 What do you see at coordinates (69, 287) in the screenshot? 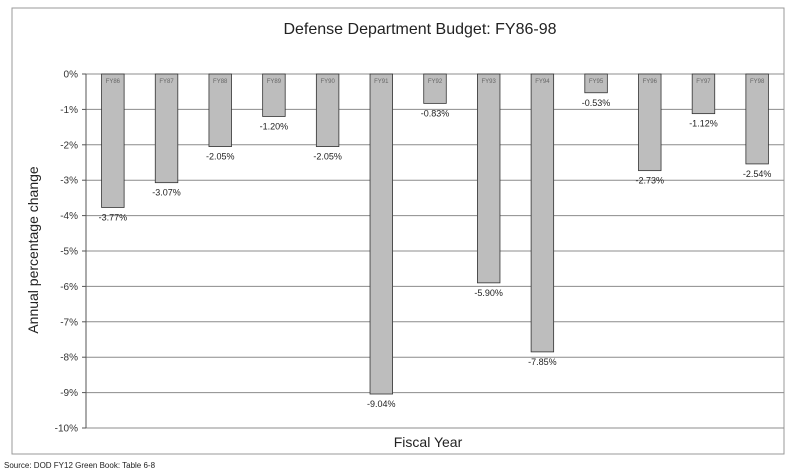
I see `y-tick-label: -6%` at bounding box center [69, 287].